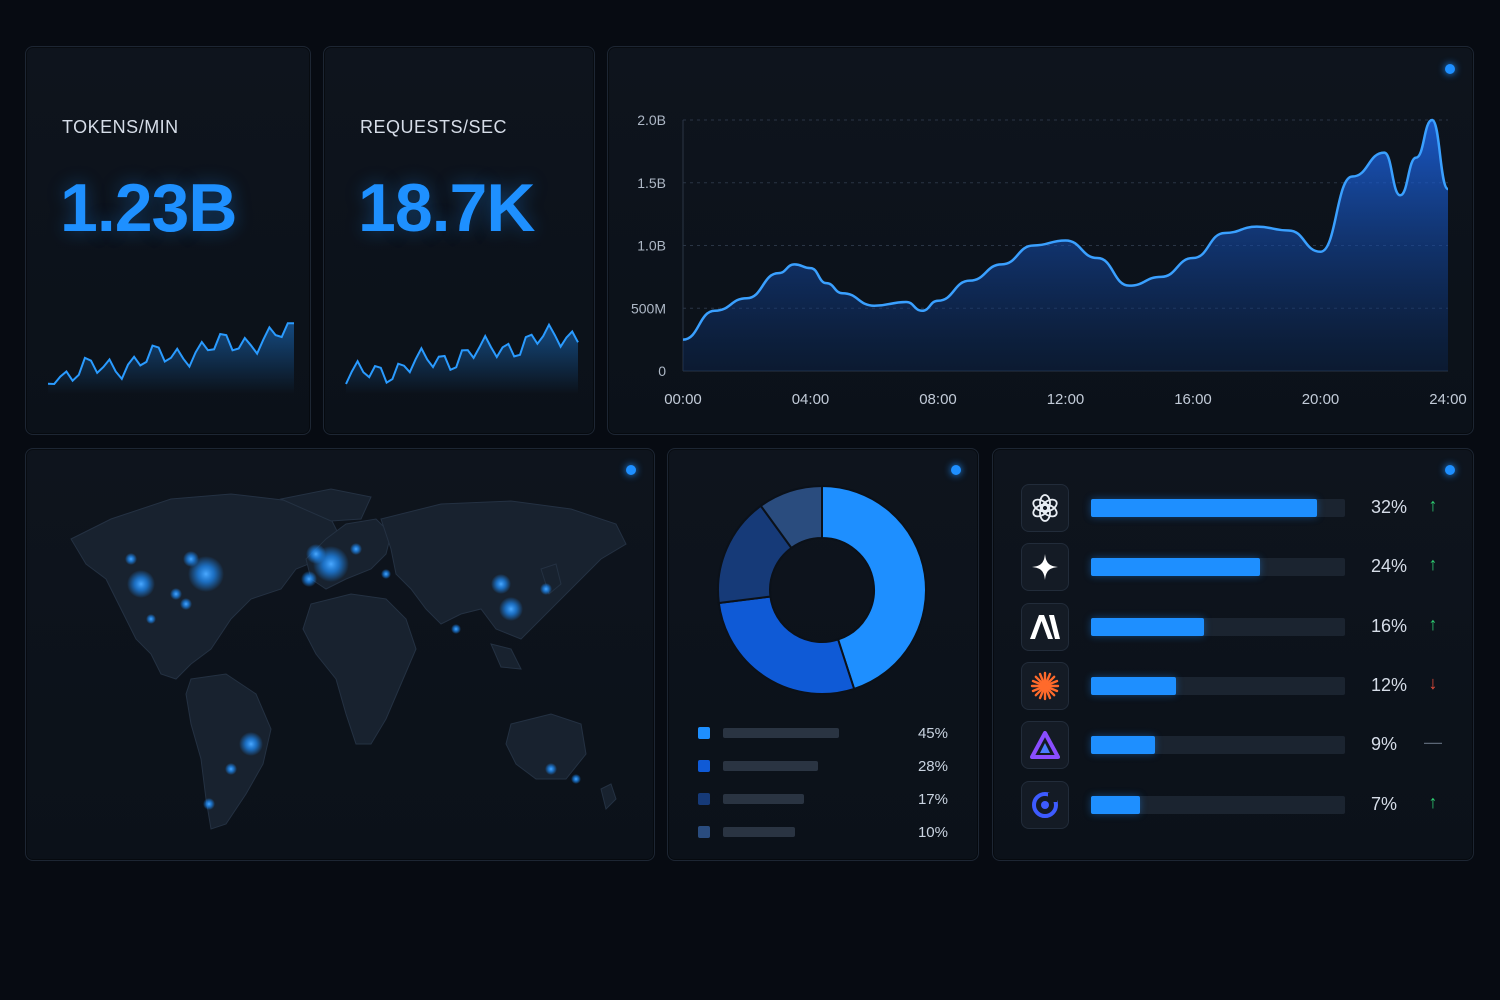 The image size is (1500, 1000). I want to click on anthropic-icon, so click(1045, 626).